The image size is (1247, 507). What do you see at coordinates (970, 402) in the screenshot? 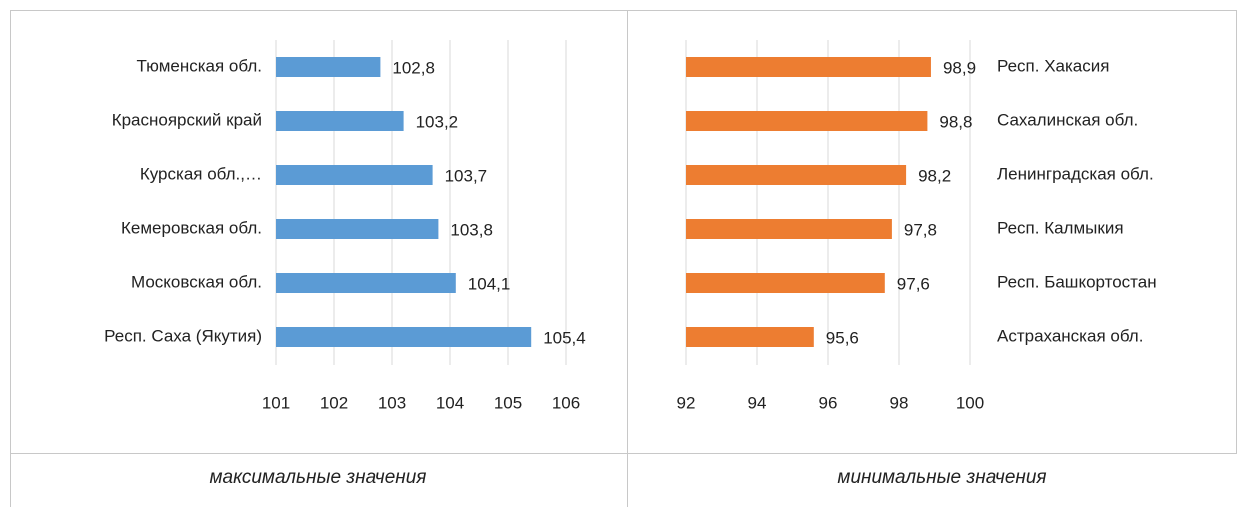
I see `x-tick-label: 100` at bounding box center [970, 402].